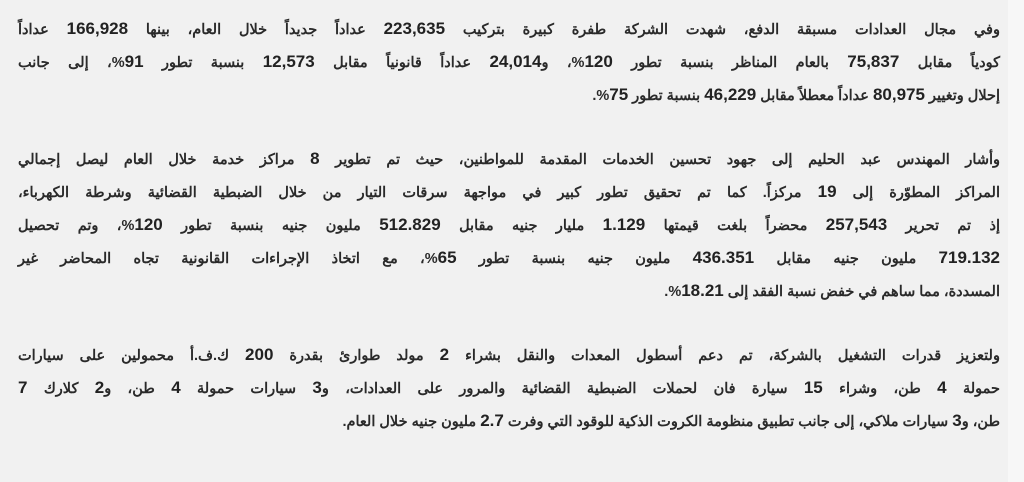  I want to click on number-highlight: 24,014, so click(515, 61).